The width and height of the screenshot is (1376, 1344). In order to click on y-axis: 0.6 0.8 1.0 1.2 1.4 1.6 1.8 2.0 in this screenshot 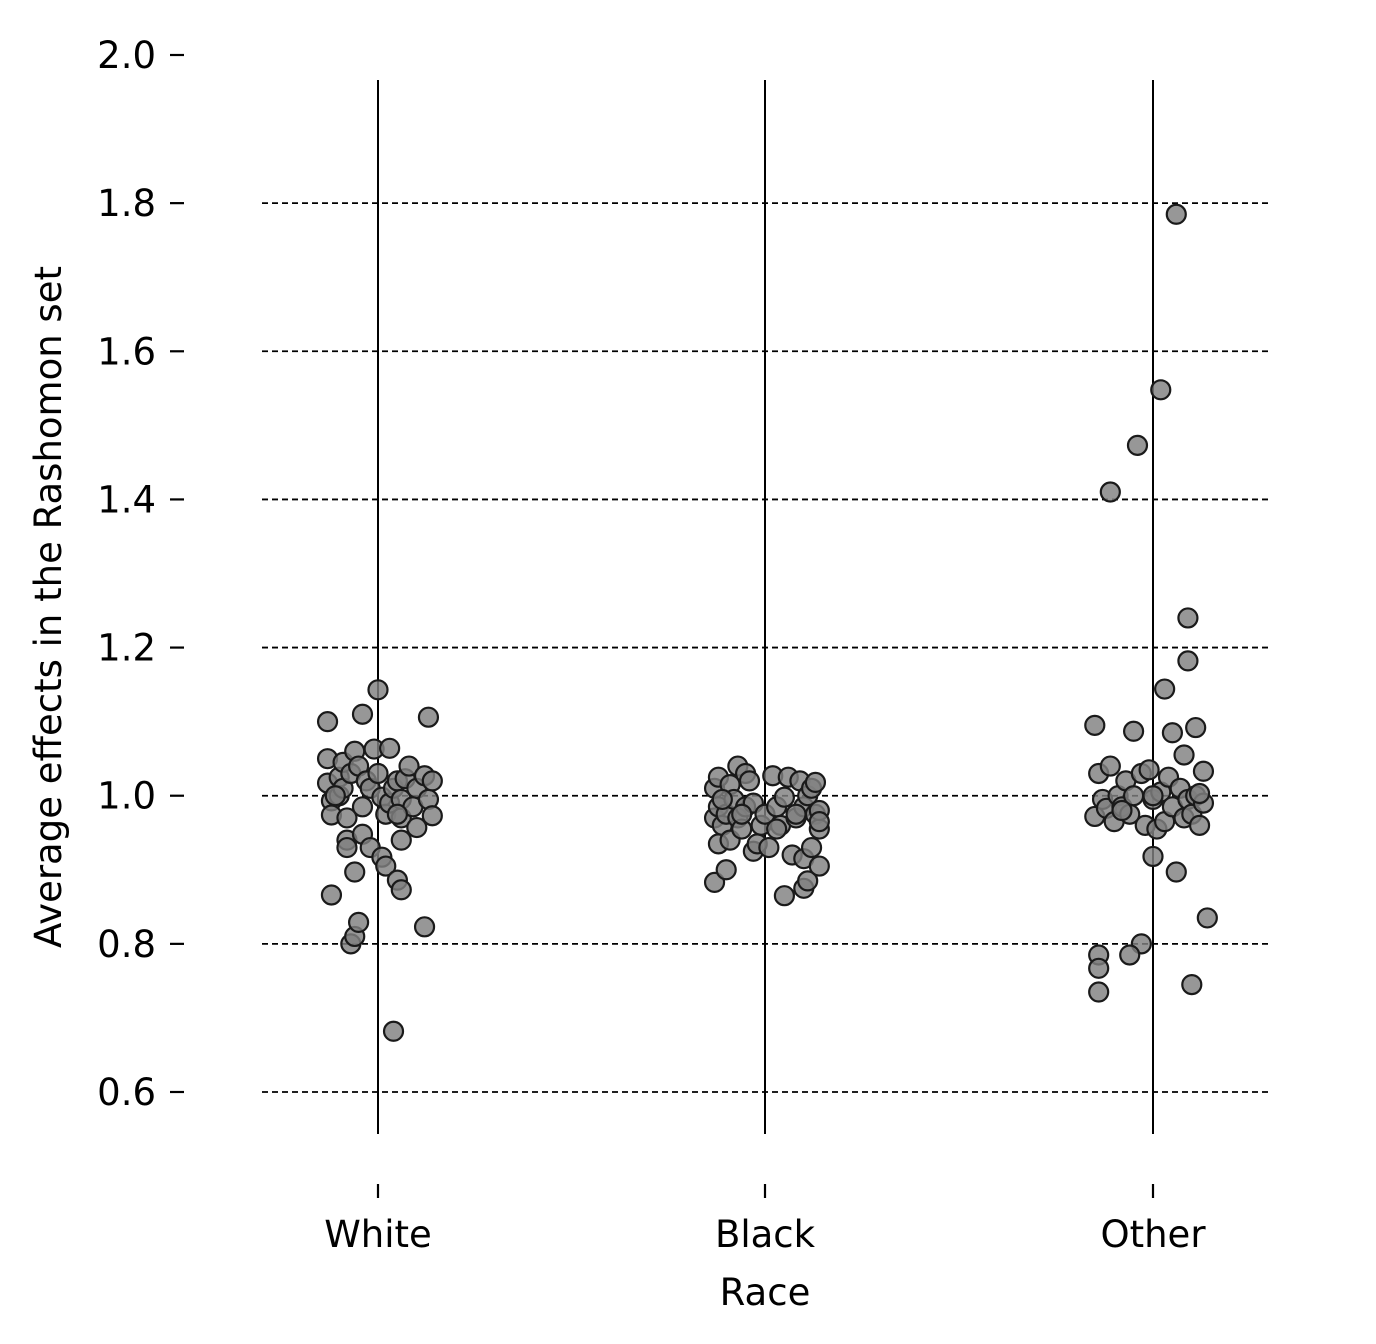, I will do `click(140, 574)`.